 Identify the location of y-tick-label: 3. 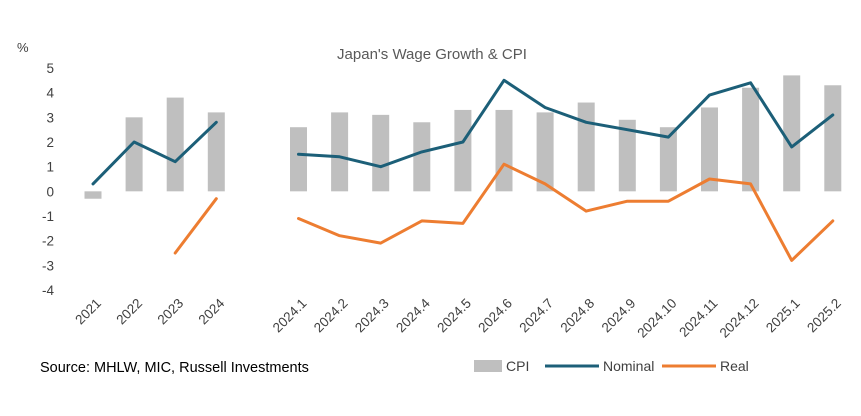
(50, 117).